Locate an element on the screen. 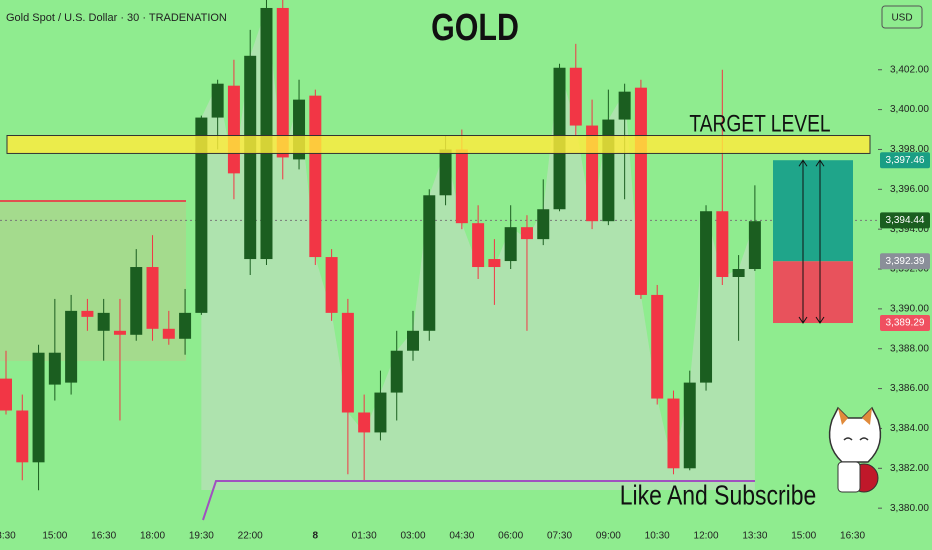 This screenshot has width=932, height=550. indicator-line is located at coordinates (478, 500).